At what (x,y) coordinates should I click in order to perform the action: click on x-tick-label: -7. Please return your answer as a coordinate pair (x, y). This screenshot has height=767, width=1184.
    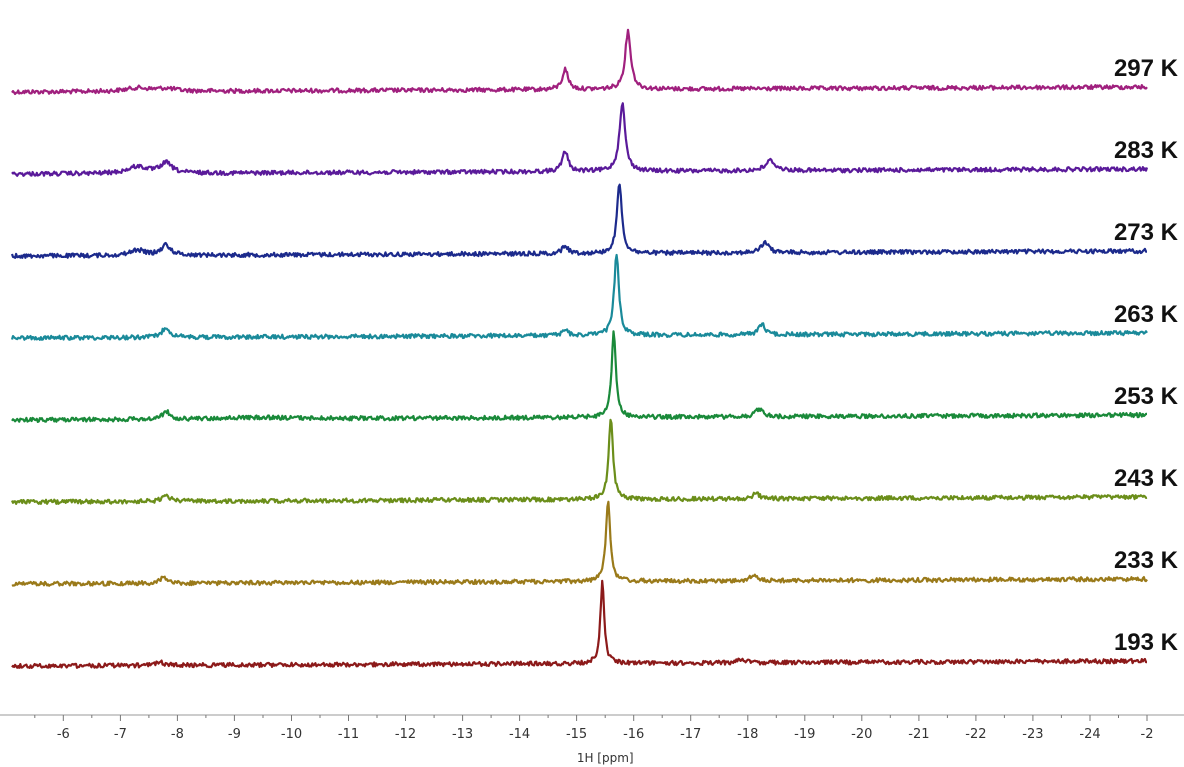
    Looking at the image, I should click on (120, 734).